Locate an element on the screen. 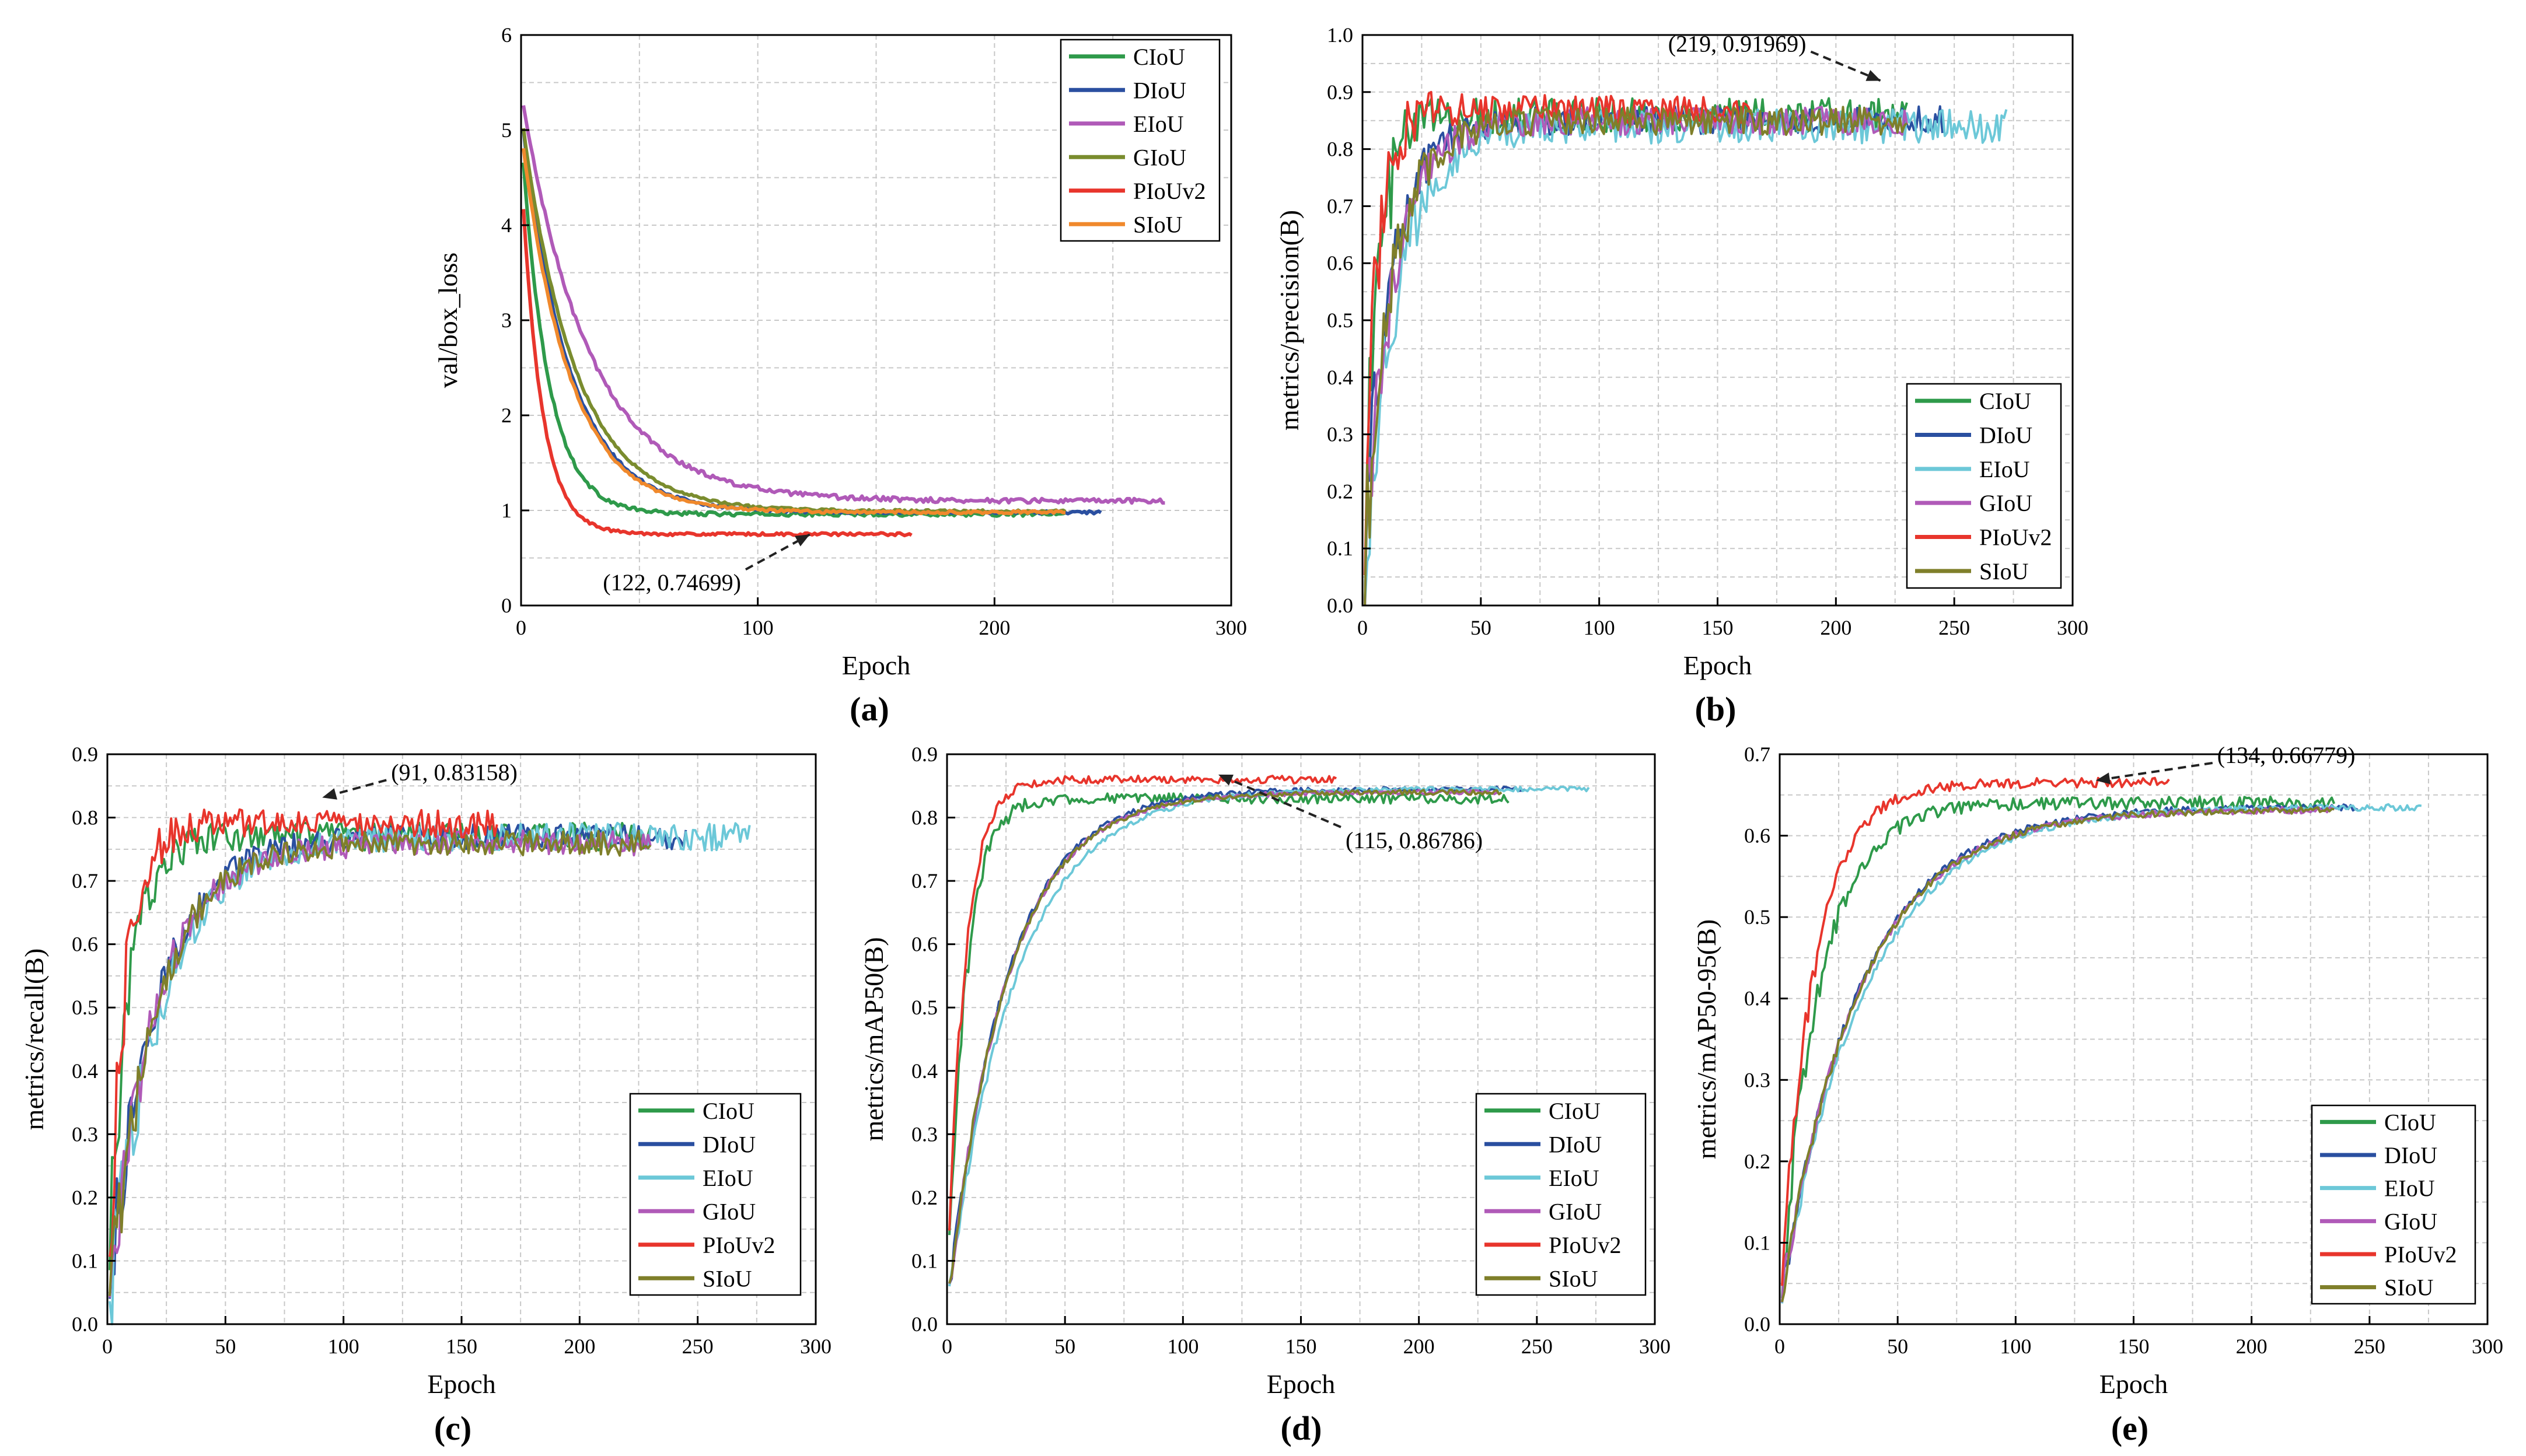 This screenshot has width=2526, height=1456. annotation-arrow is located at coordinates (1279, 801).